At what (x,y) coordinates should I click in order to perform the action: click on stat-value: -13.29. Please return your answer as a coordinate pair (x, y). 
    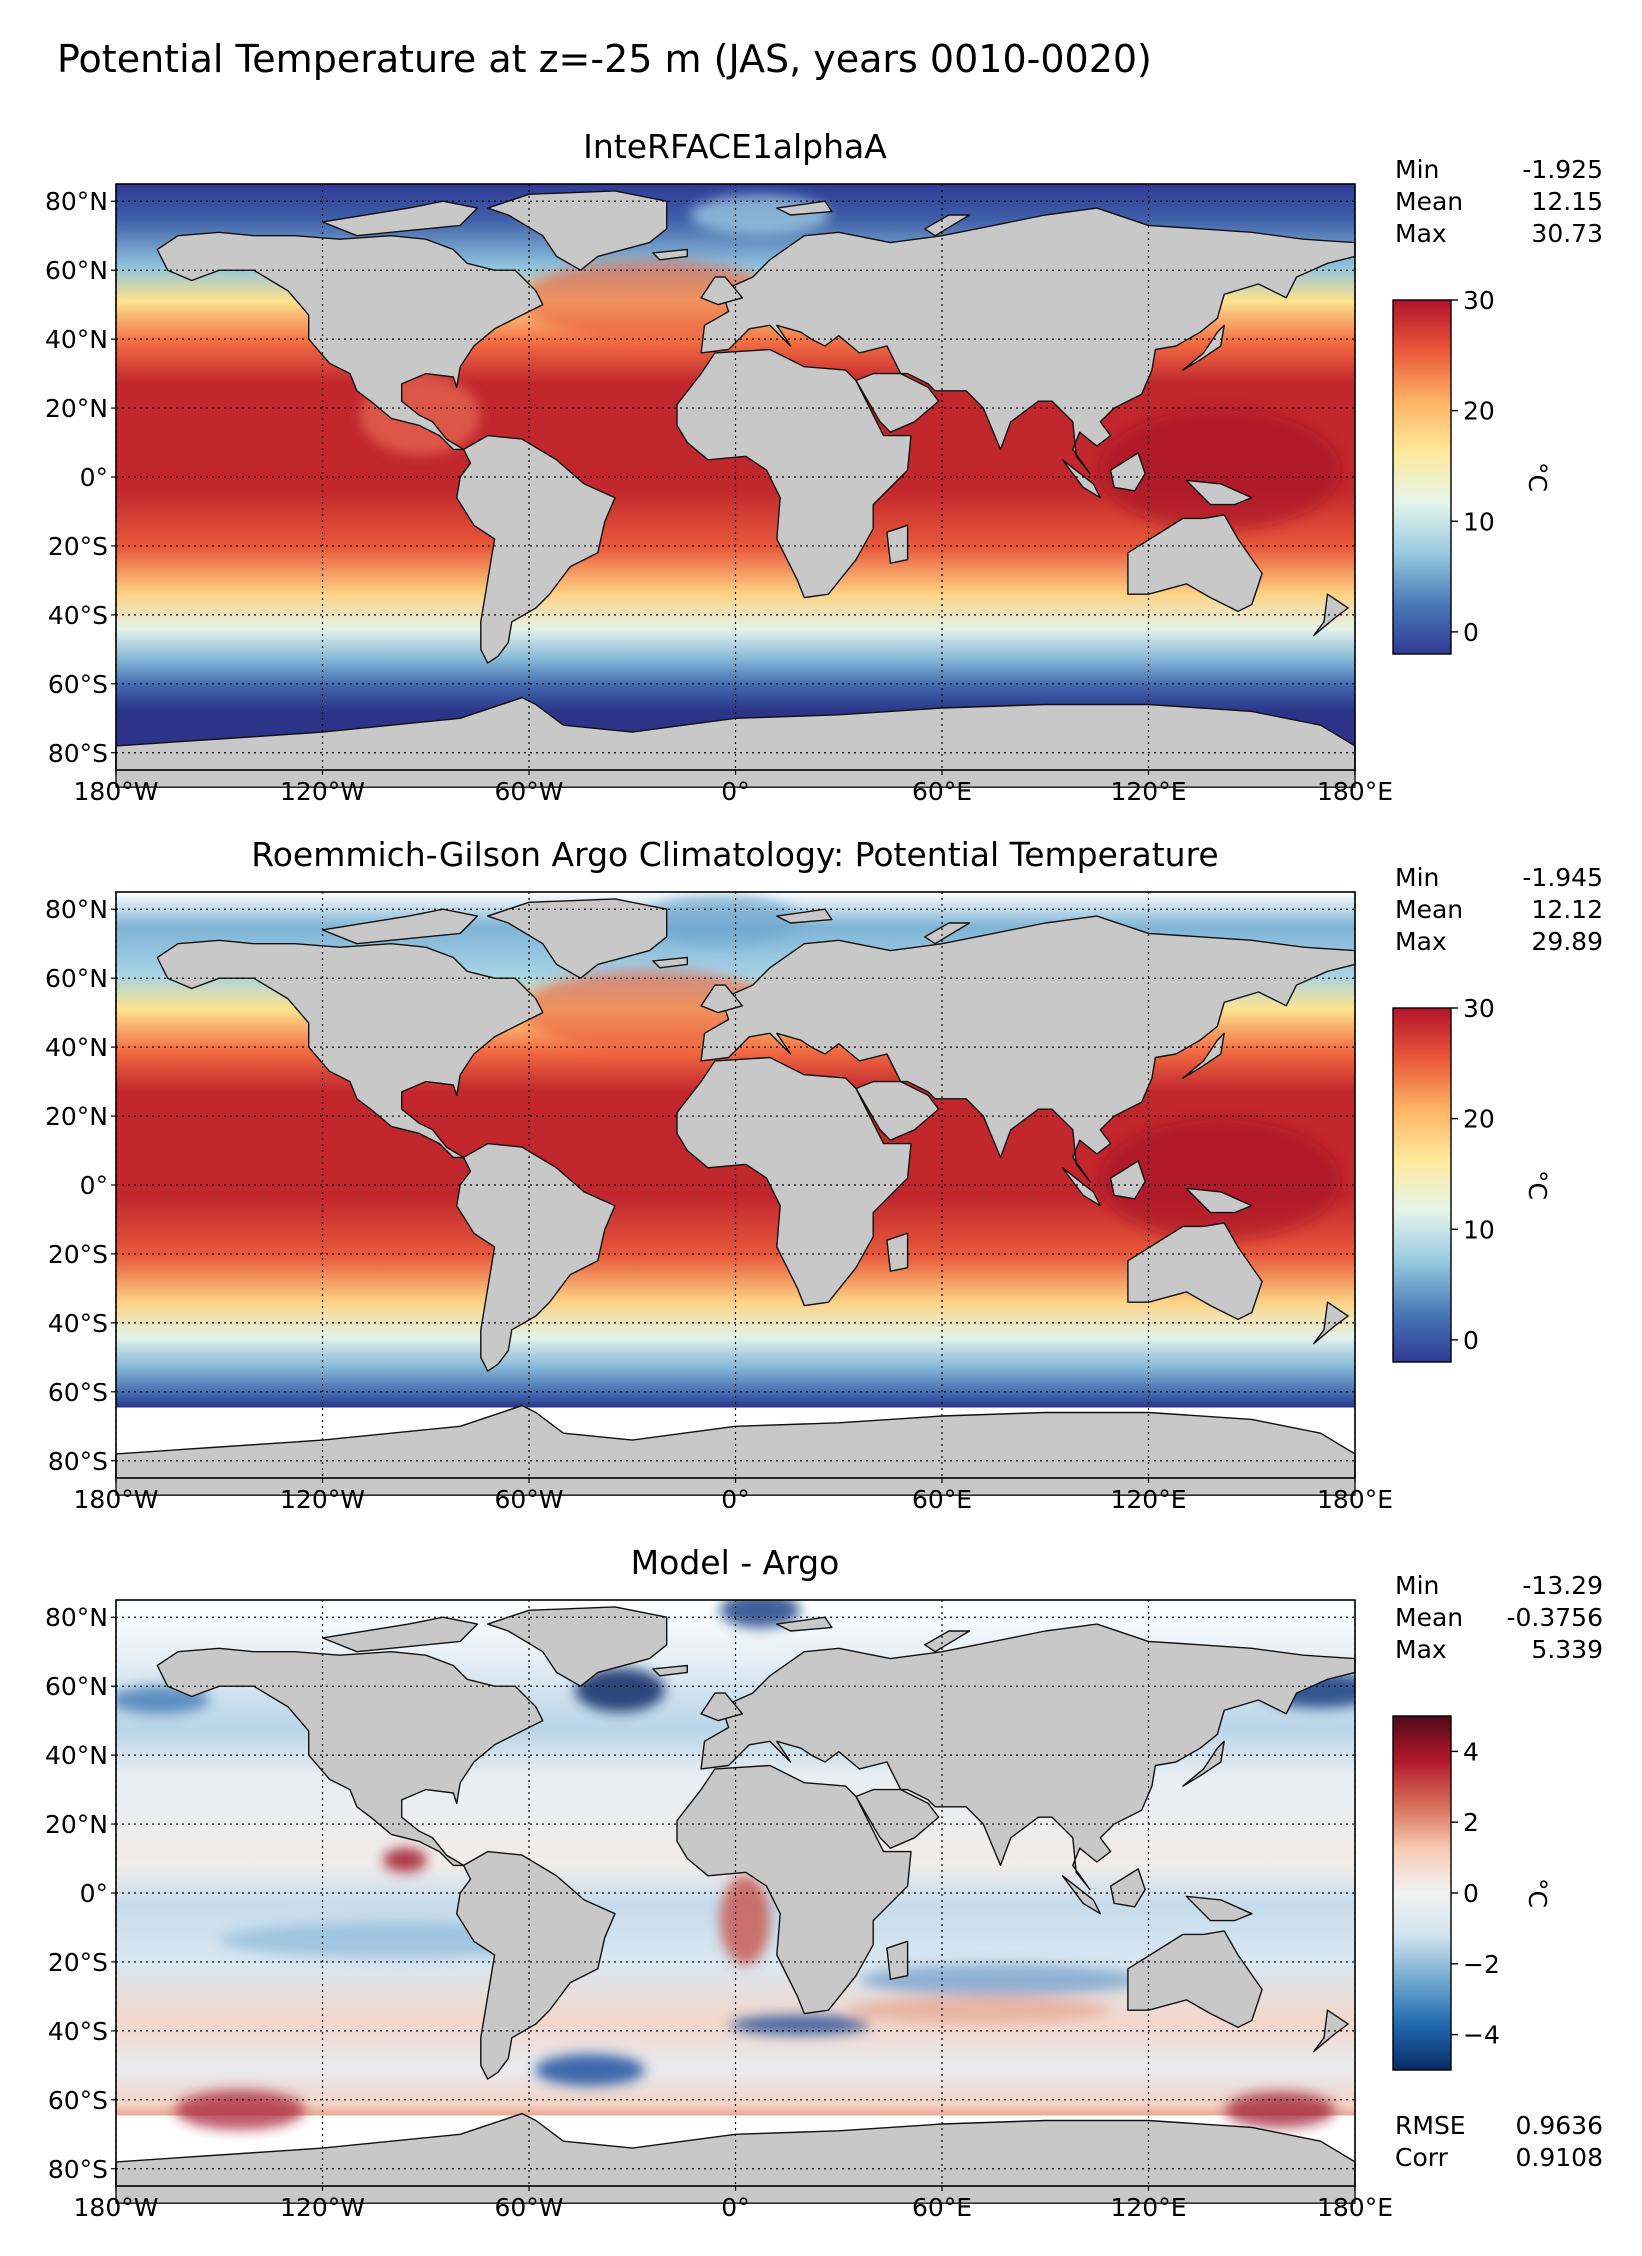
    Looking at the image, I should click on (1562, 1585).